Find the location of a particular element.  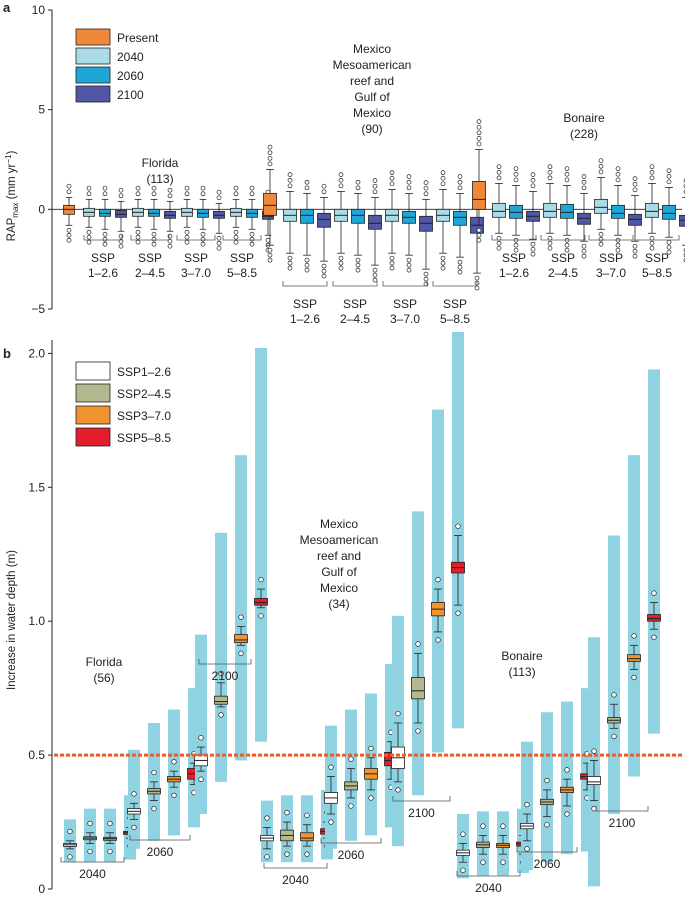

ssp-label: 5–8.5 is located at coordinates (657, 273).